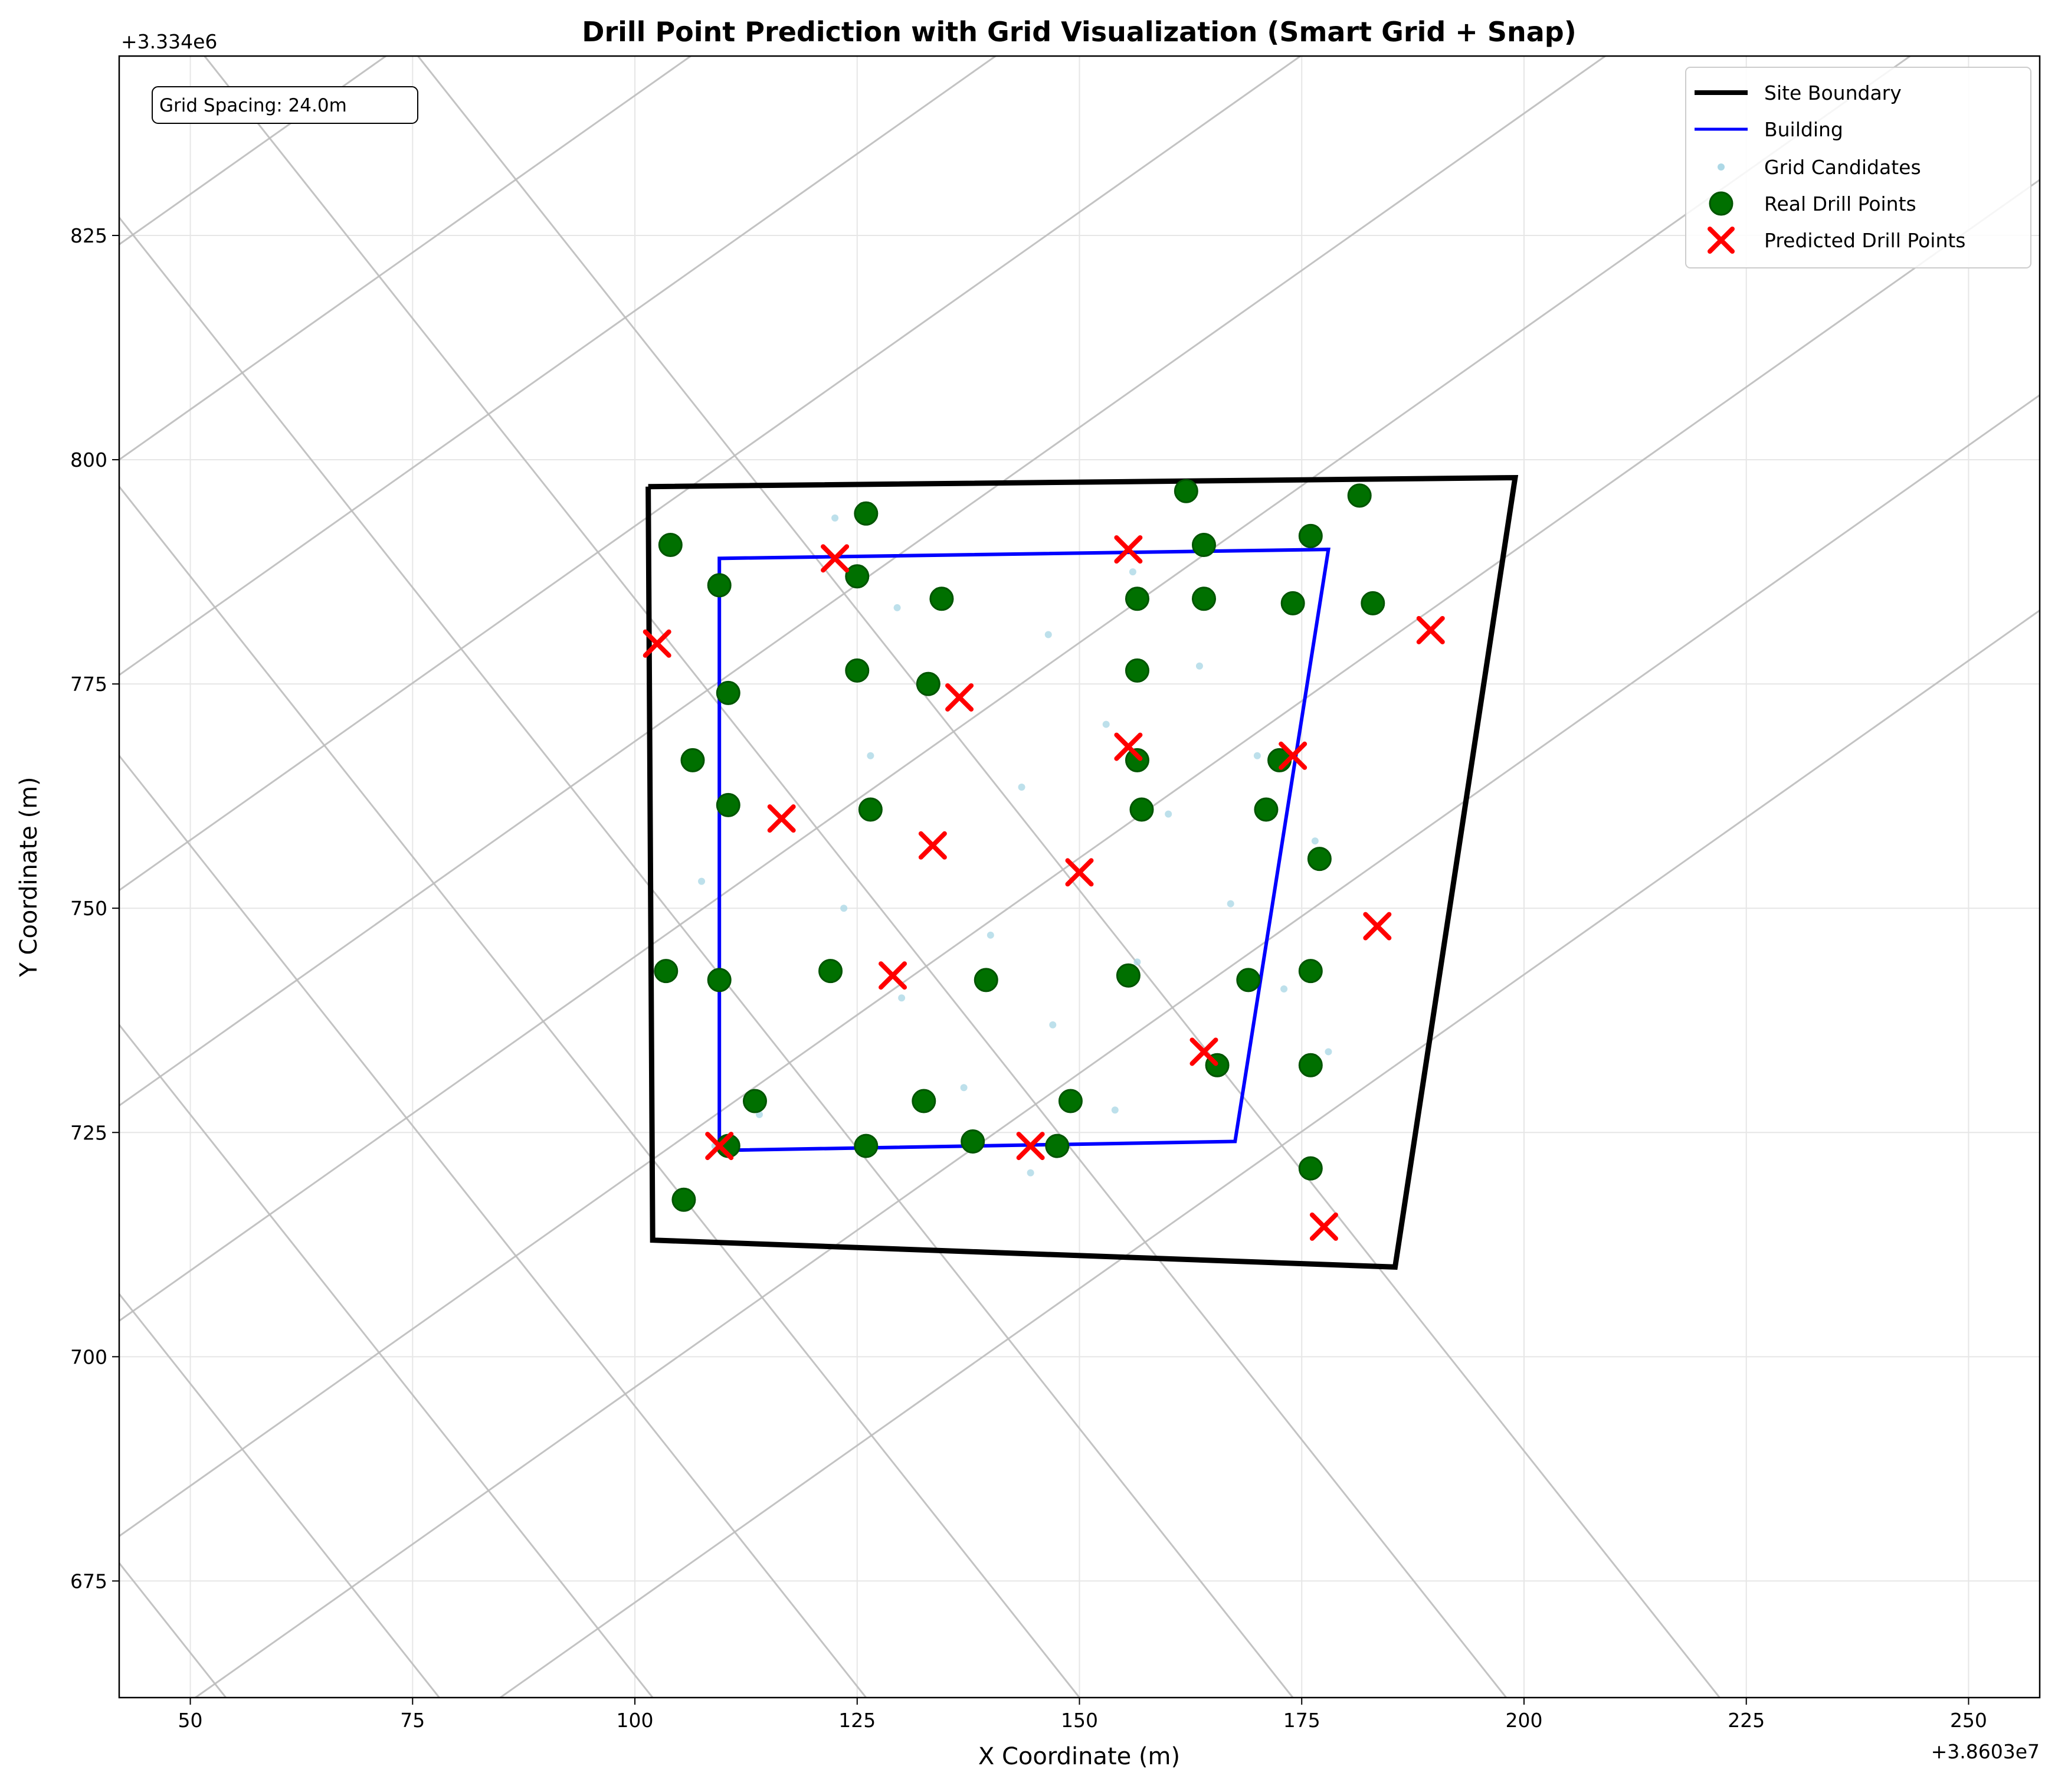  I want to click on x-axis-label: X Coordinate (m), so click(1079, 1756).